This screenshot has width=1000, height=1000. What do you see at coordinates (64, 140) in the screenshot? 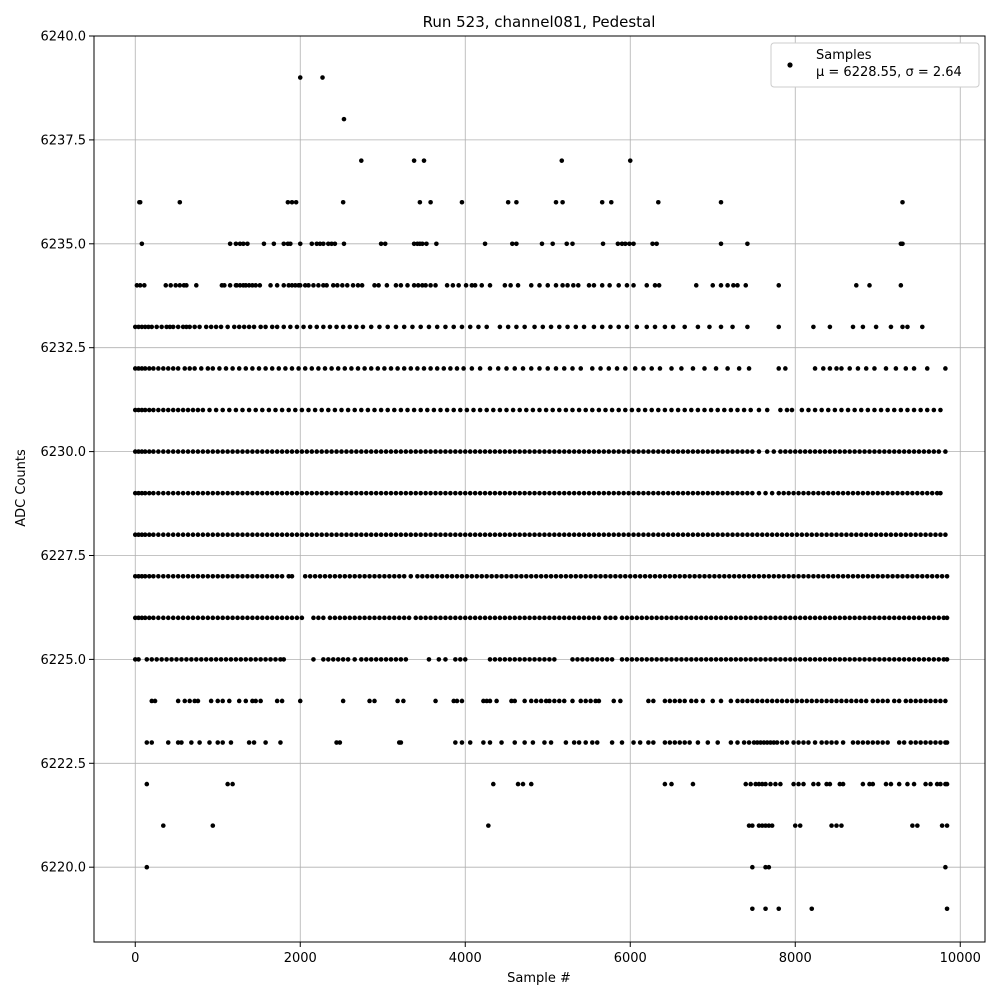
I see `y-tick-label: 6237.5` at bounding box center [64, 140].